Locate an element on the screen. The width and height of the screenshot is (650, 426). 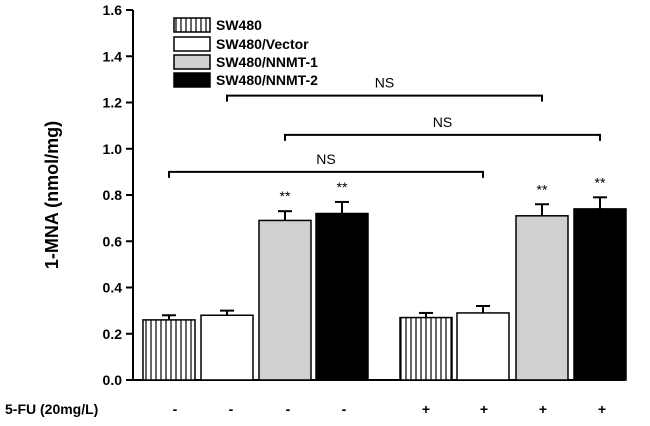
y-tick-label: 1.4 is located at coordinates (113, 56).